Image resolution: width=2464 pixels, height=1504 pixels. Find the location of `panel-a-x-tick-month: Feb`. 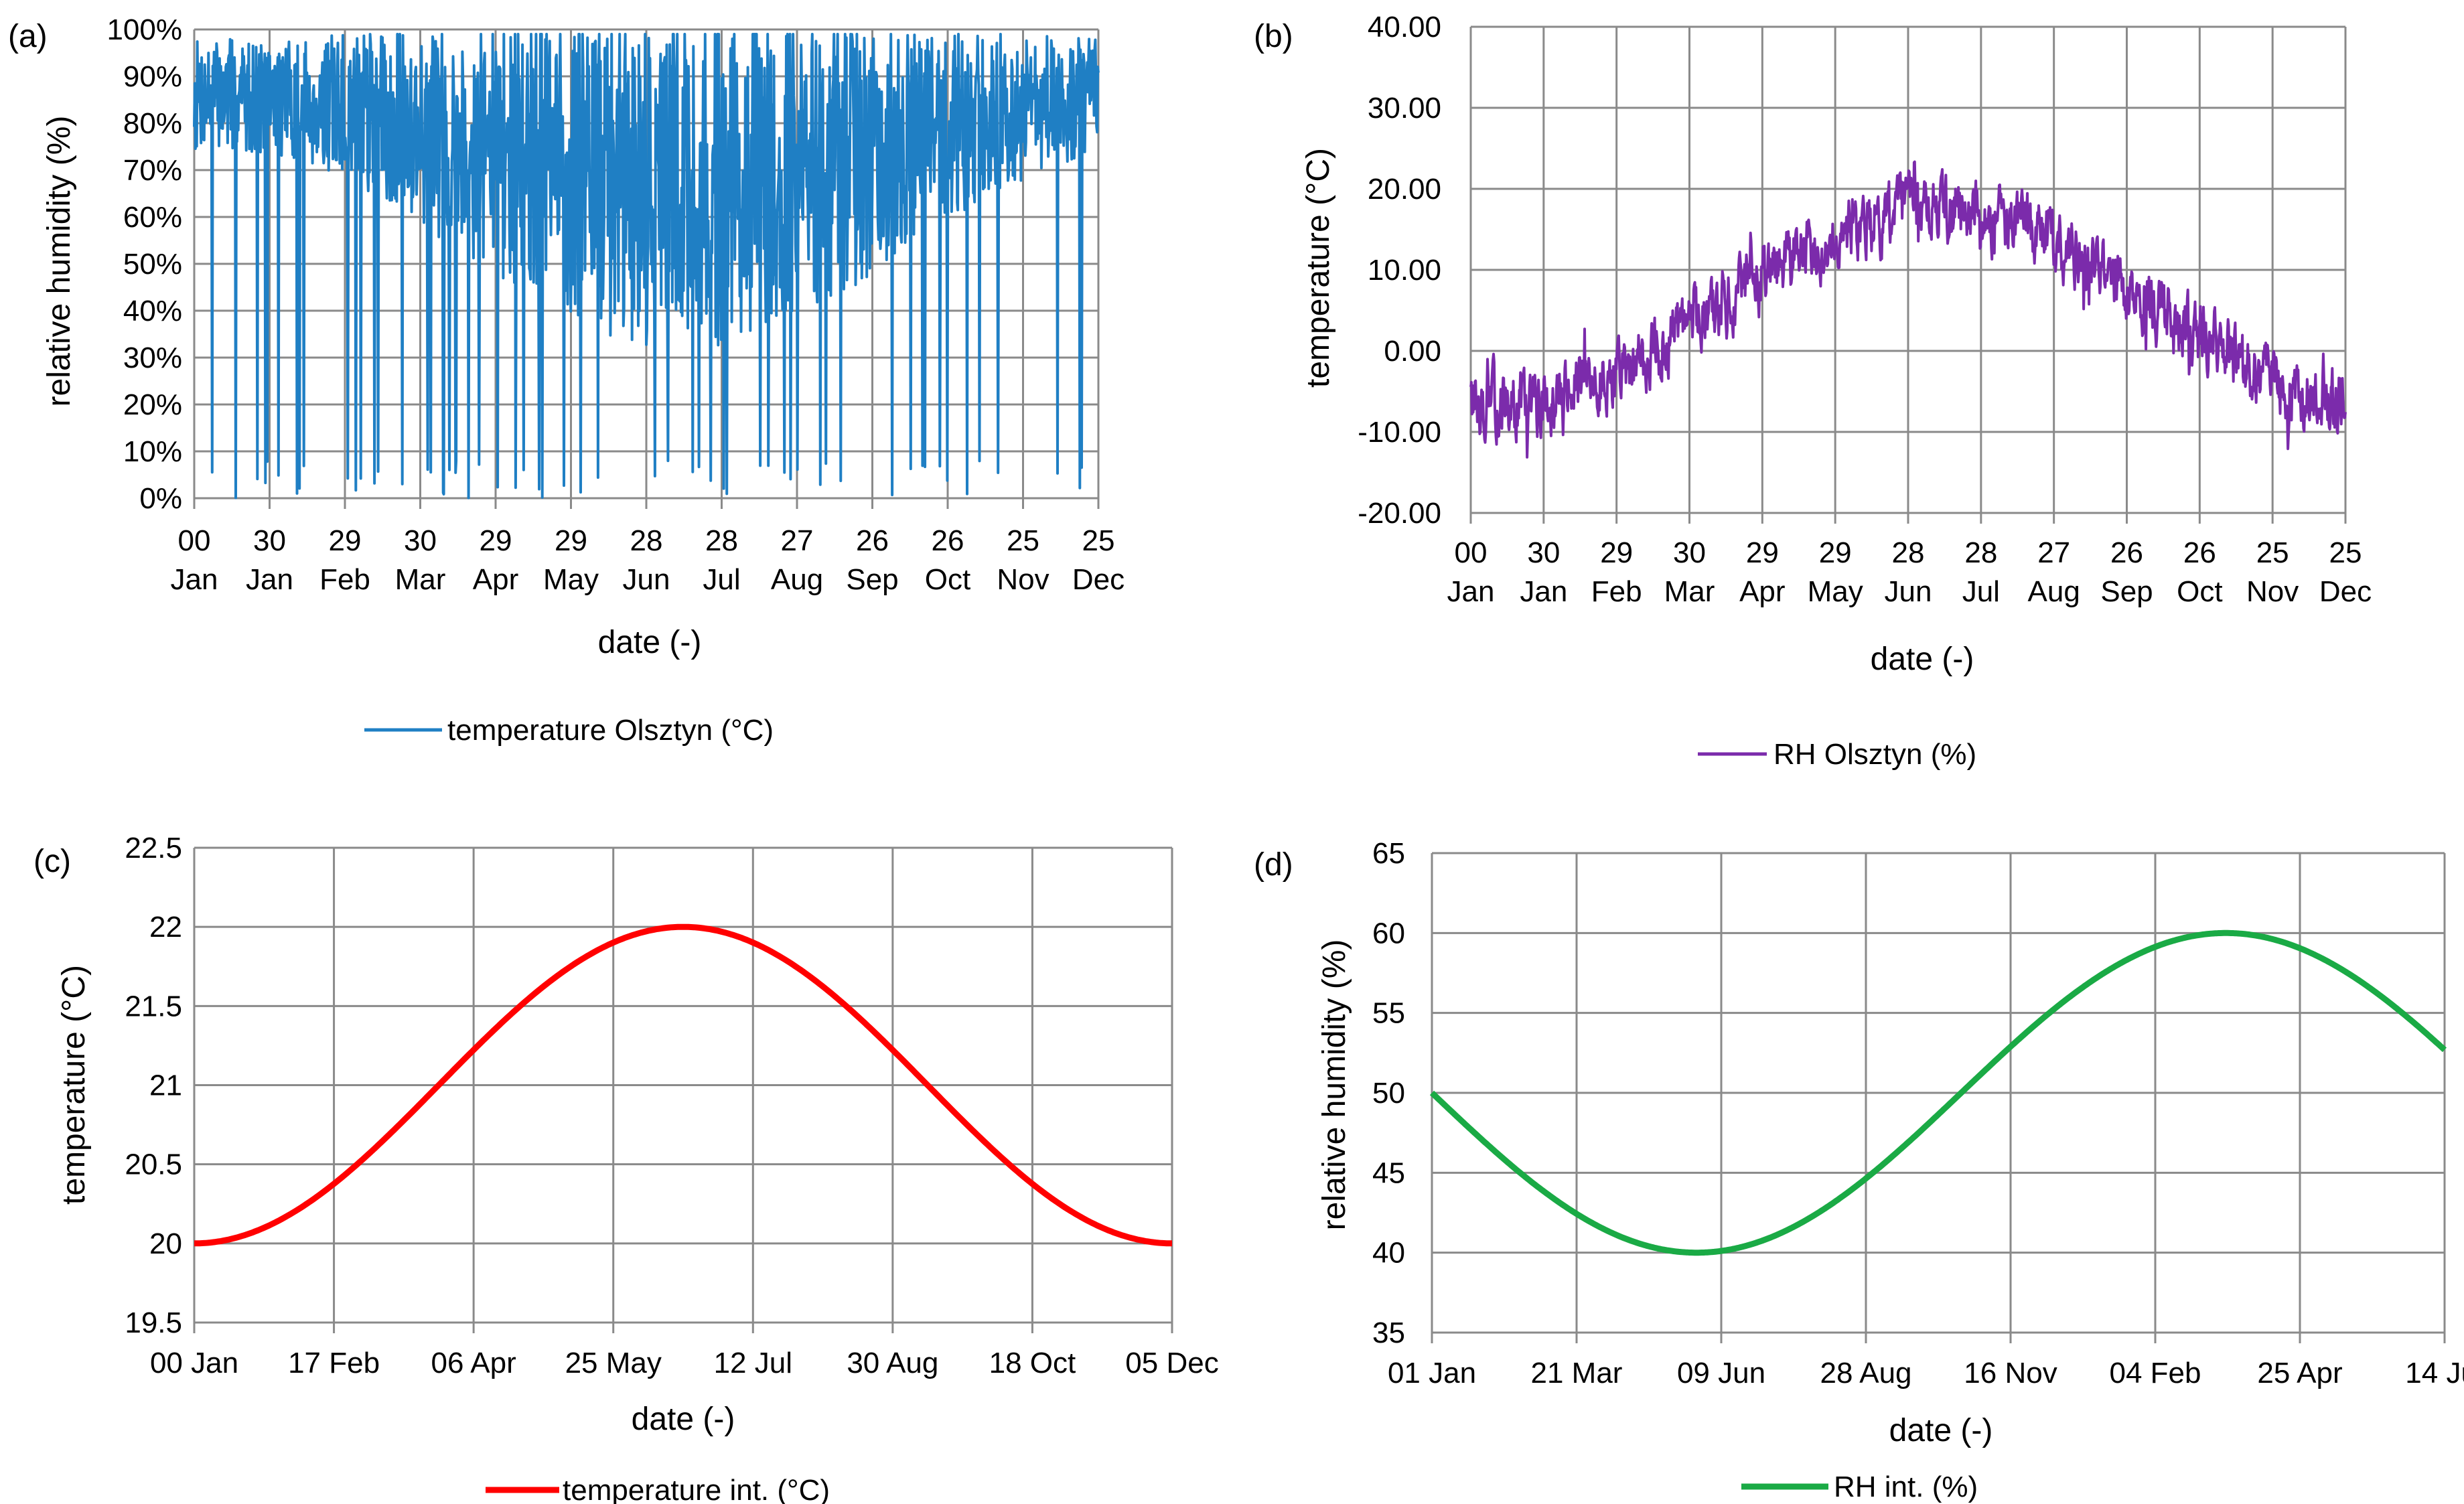

panel-a-x-tick-month: Feb is located at coordinates (344, 579).